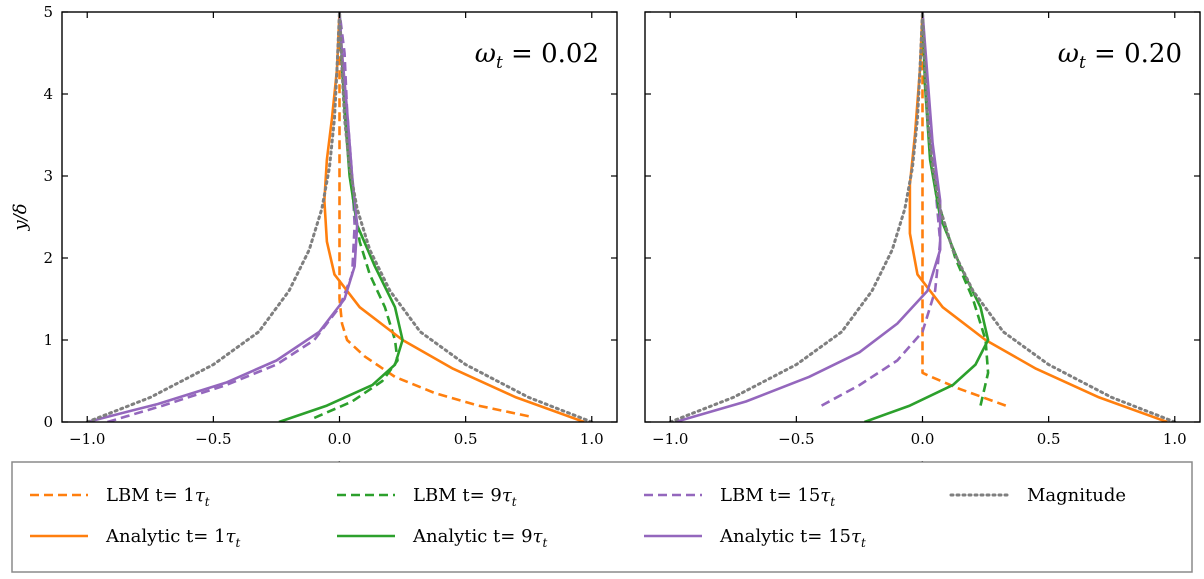 The height and width of the screenshot is (579, 1204). Describe the element at coordinates (537, 56) in the screenshot. I see `panel-annotation: ωt = 0.02` at that location.